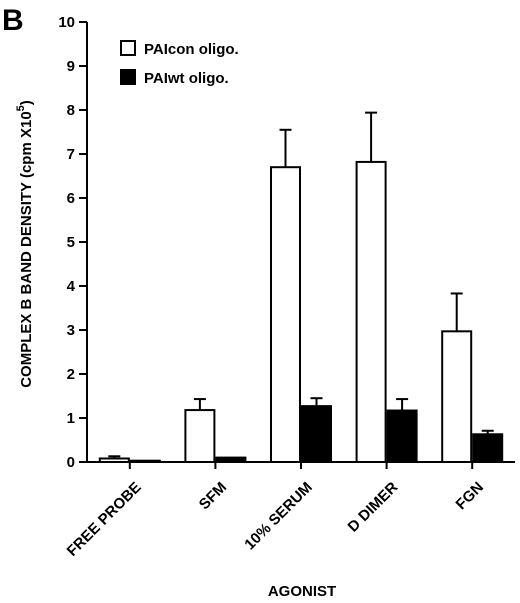 The image size is (520, 603). I want to click on y-tick-label: 8, so click(71, 110).